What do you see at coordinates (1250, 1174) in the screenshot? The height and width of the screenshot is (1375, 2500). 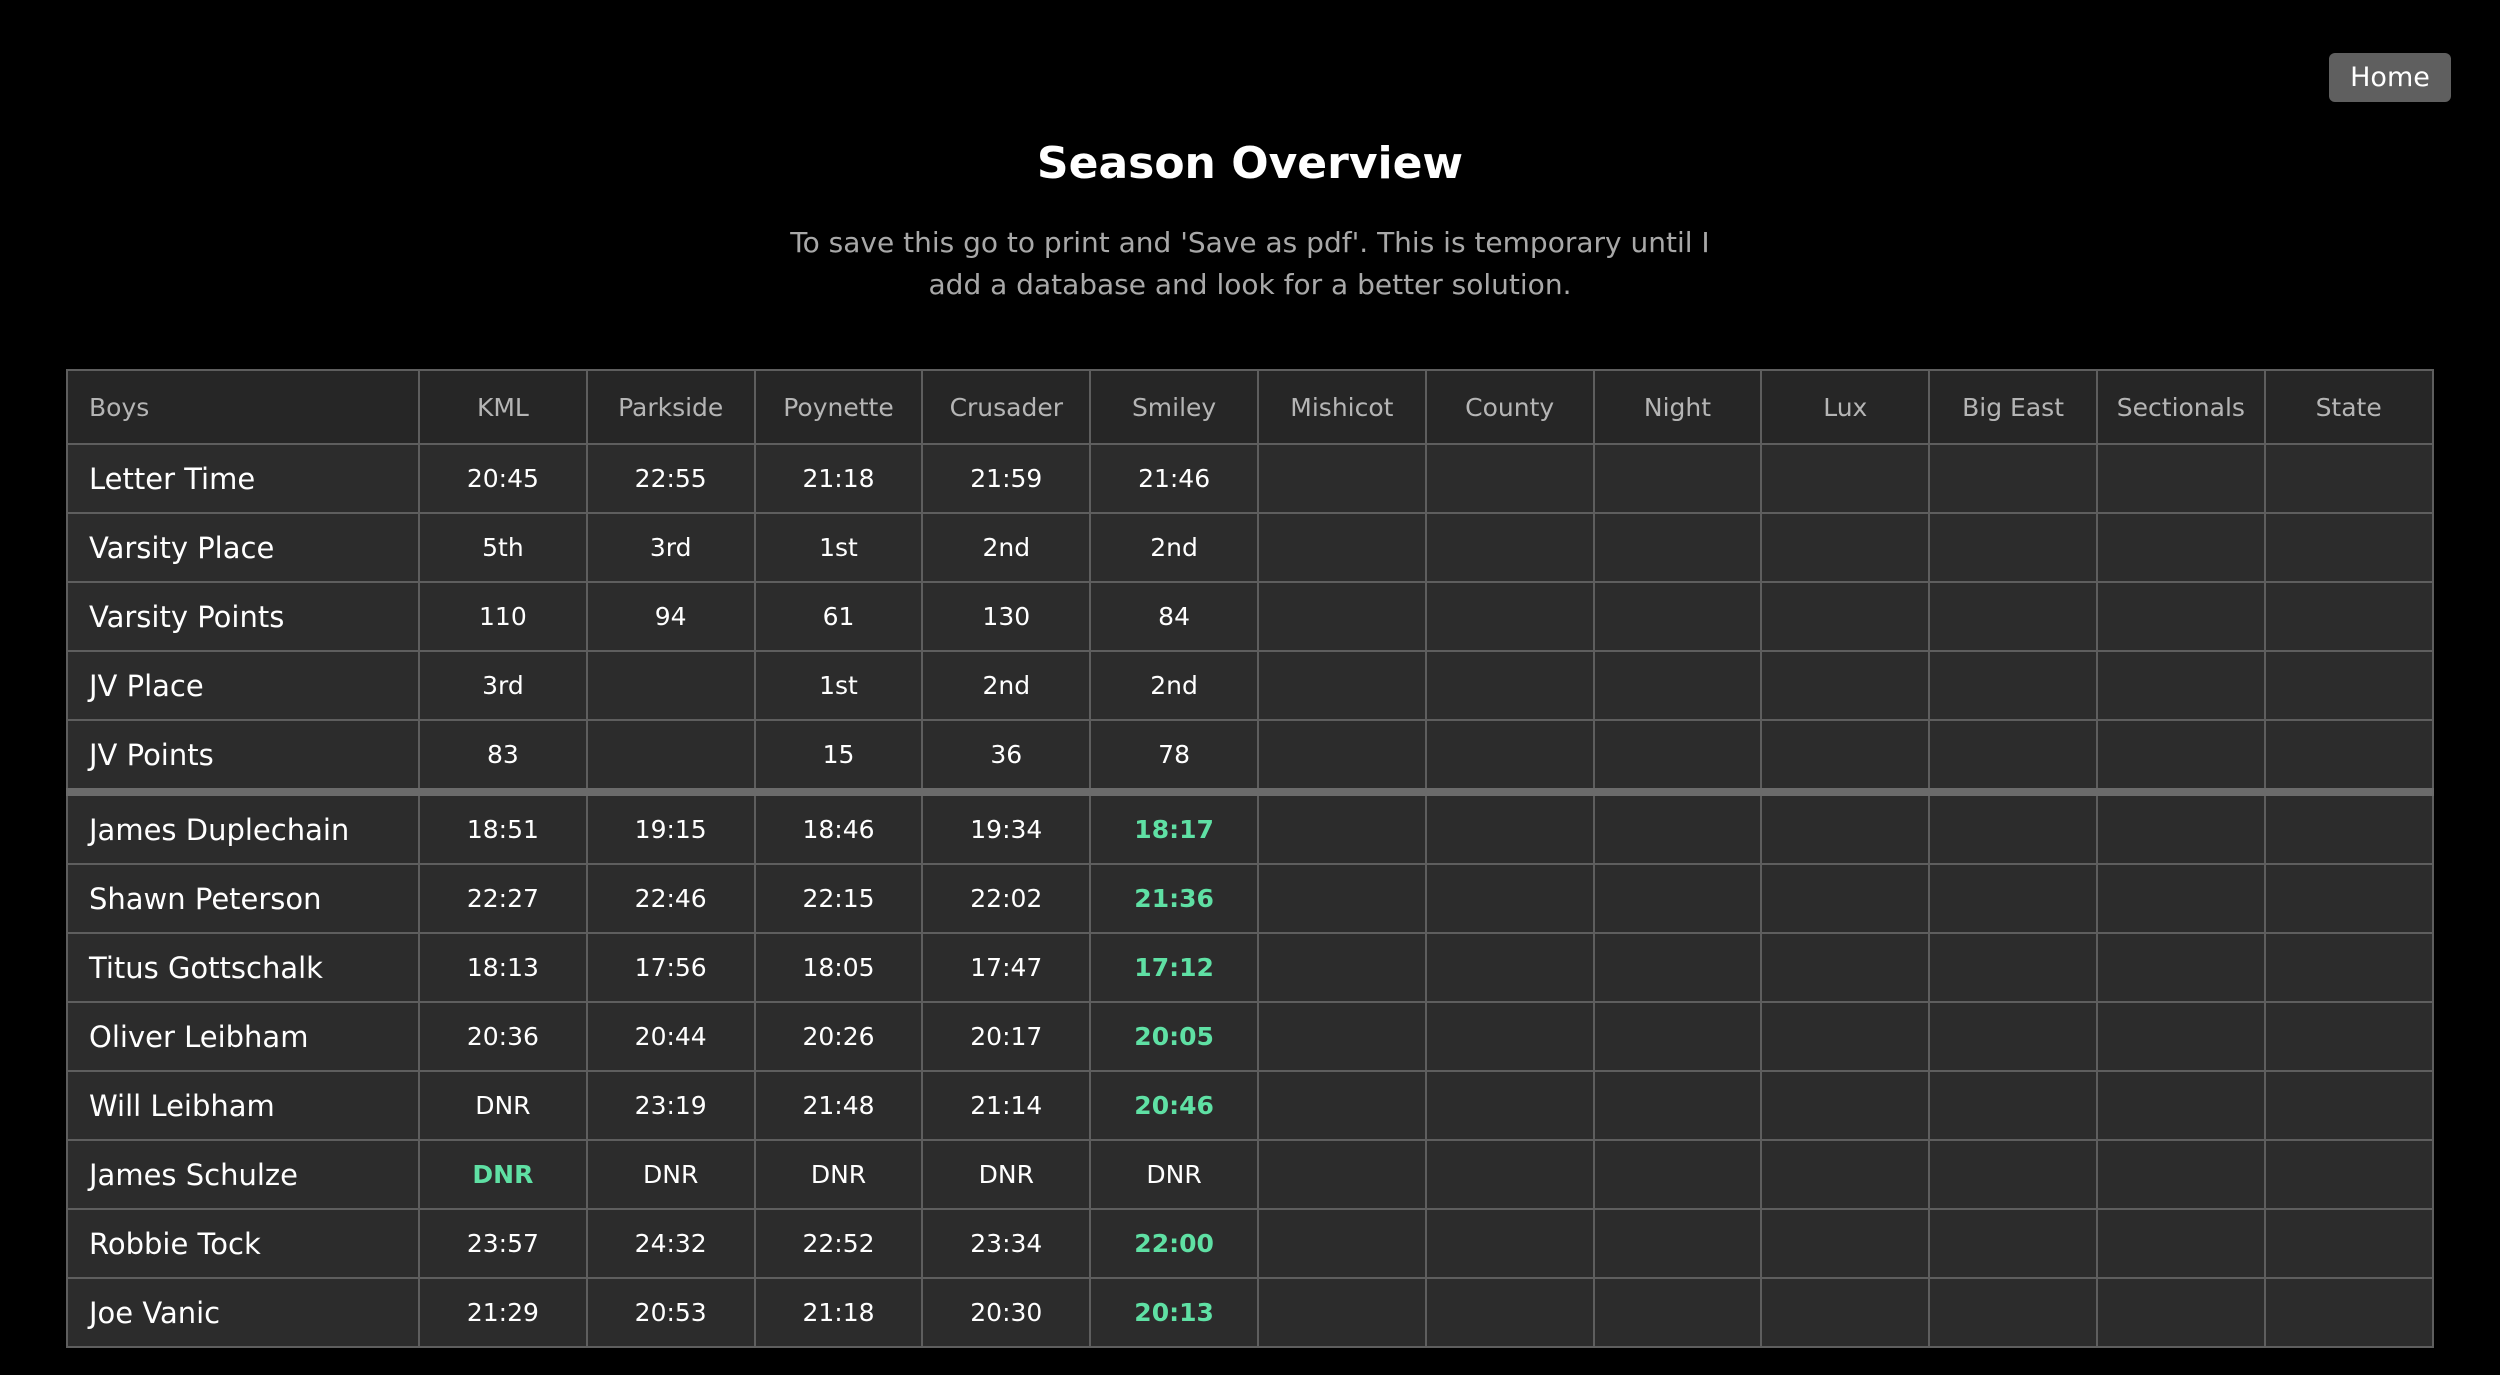 I see `runner-row: James Schulze DNR DNR DNR DNR DNR` at bounding box center [1250, 1174].